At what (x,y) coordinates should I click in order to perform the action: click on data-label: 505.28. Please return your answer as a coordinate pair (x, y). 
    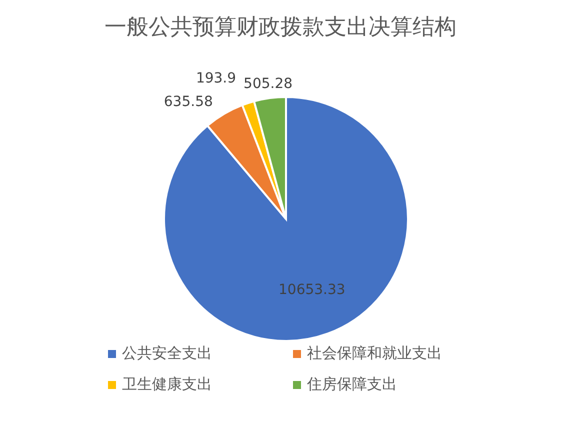
    Looking at the image, I should click on (268, 84).